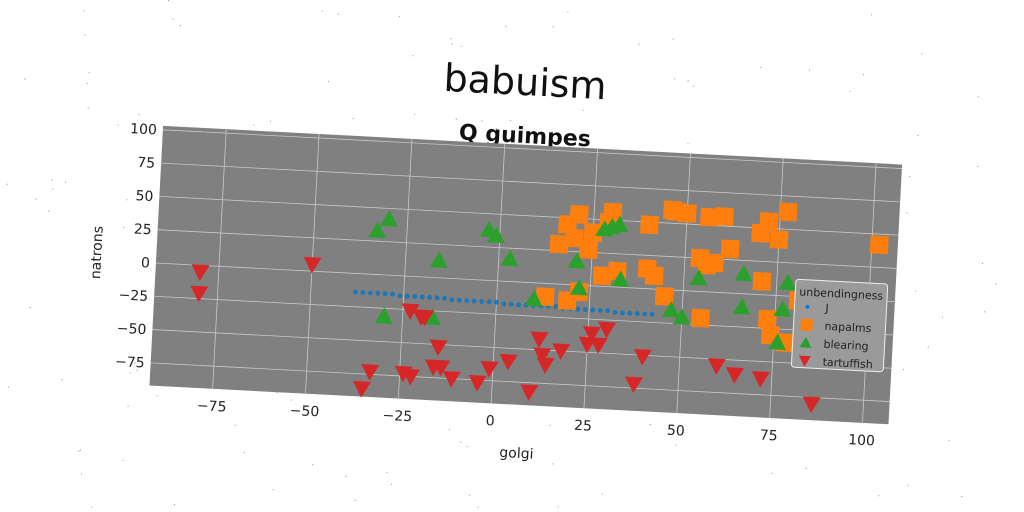  What do you see at coordinates (397, 417) in the screenshot?
I see `x-tick-label: −25` at bounding box center [397, 417].